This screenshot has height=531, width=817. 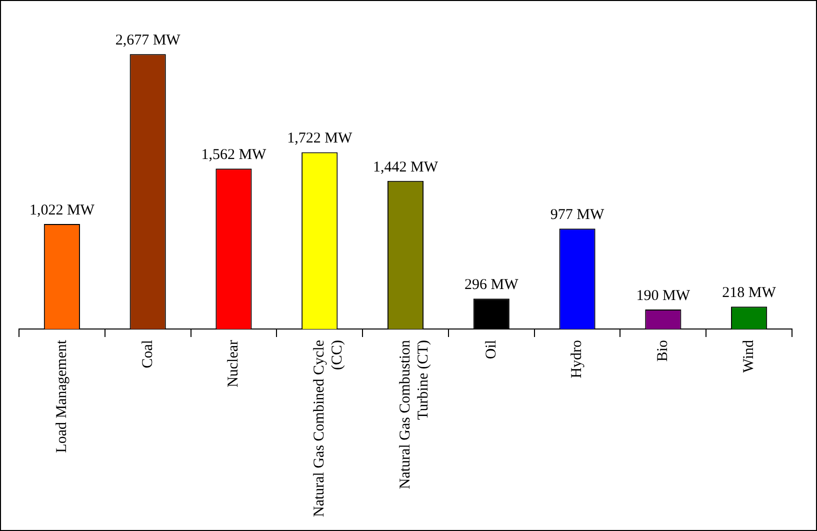 I want to click on data-label: 218 MW, so click(x=749, y=293).